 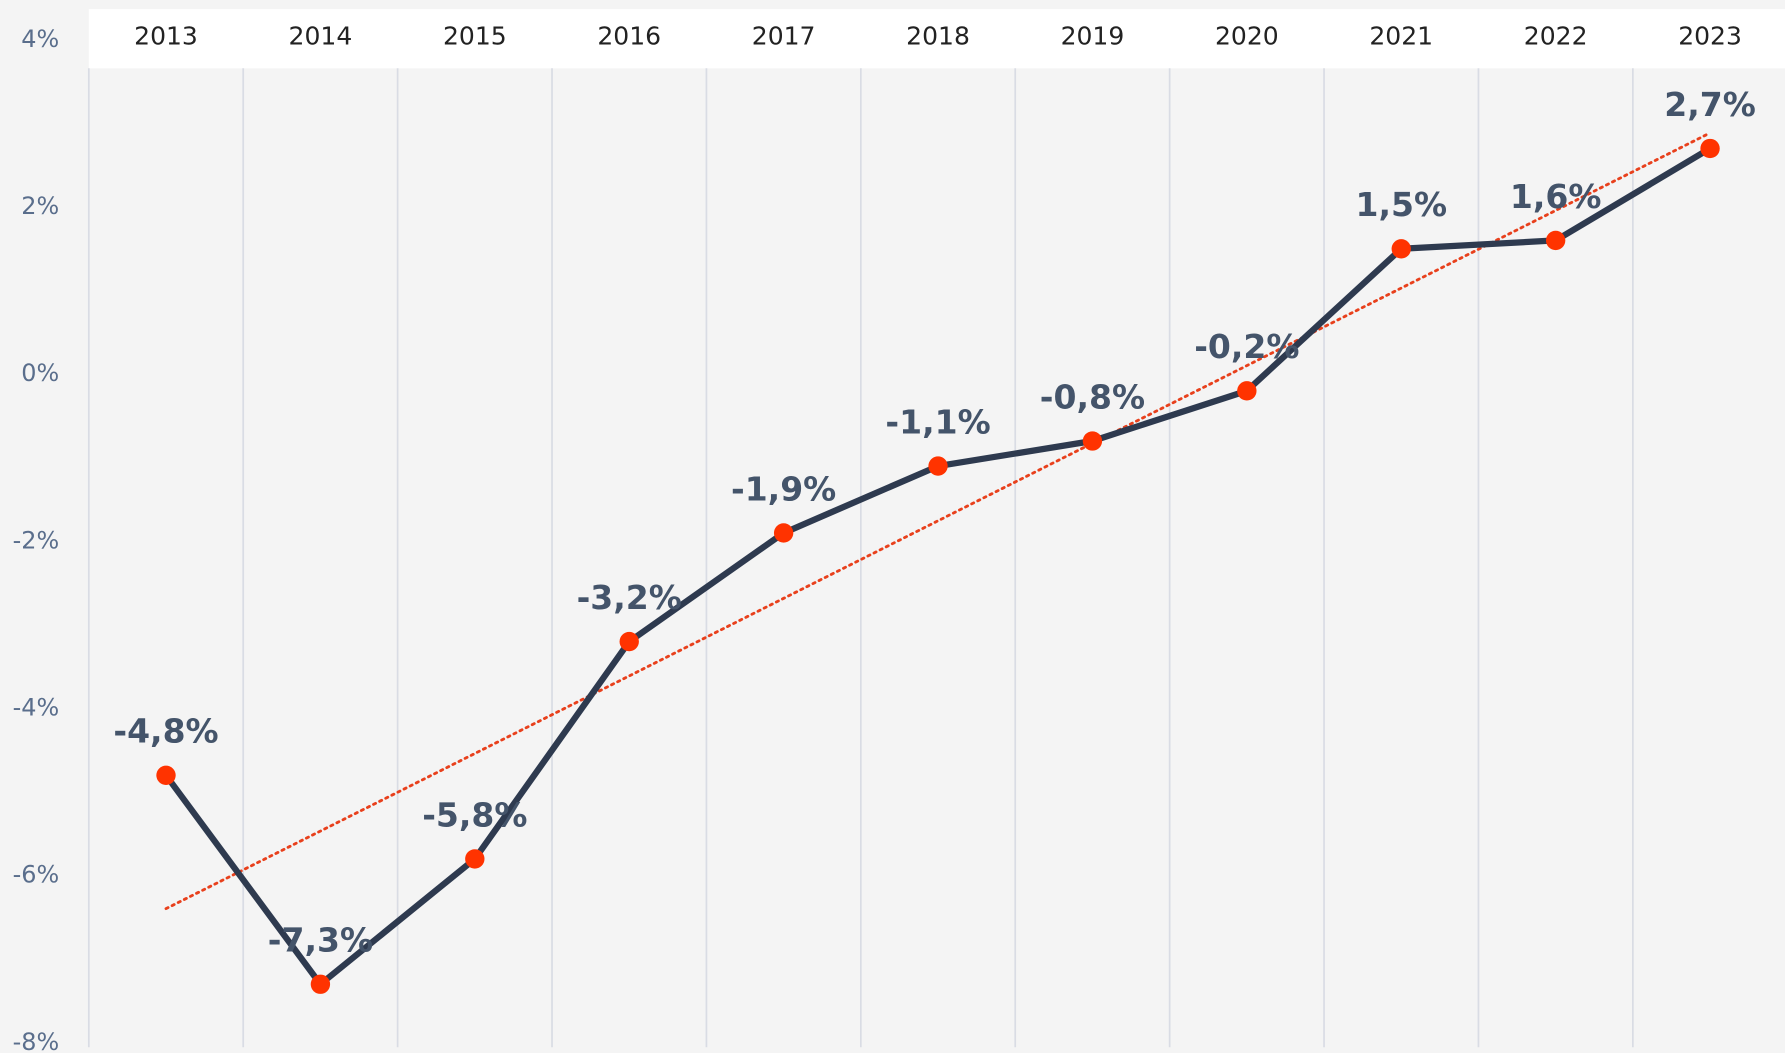 I want to click on data-label: -0,8%, so click(x=1092, y=396).